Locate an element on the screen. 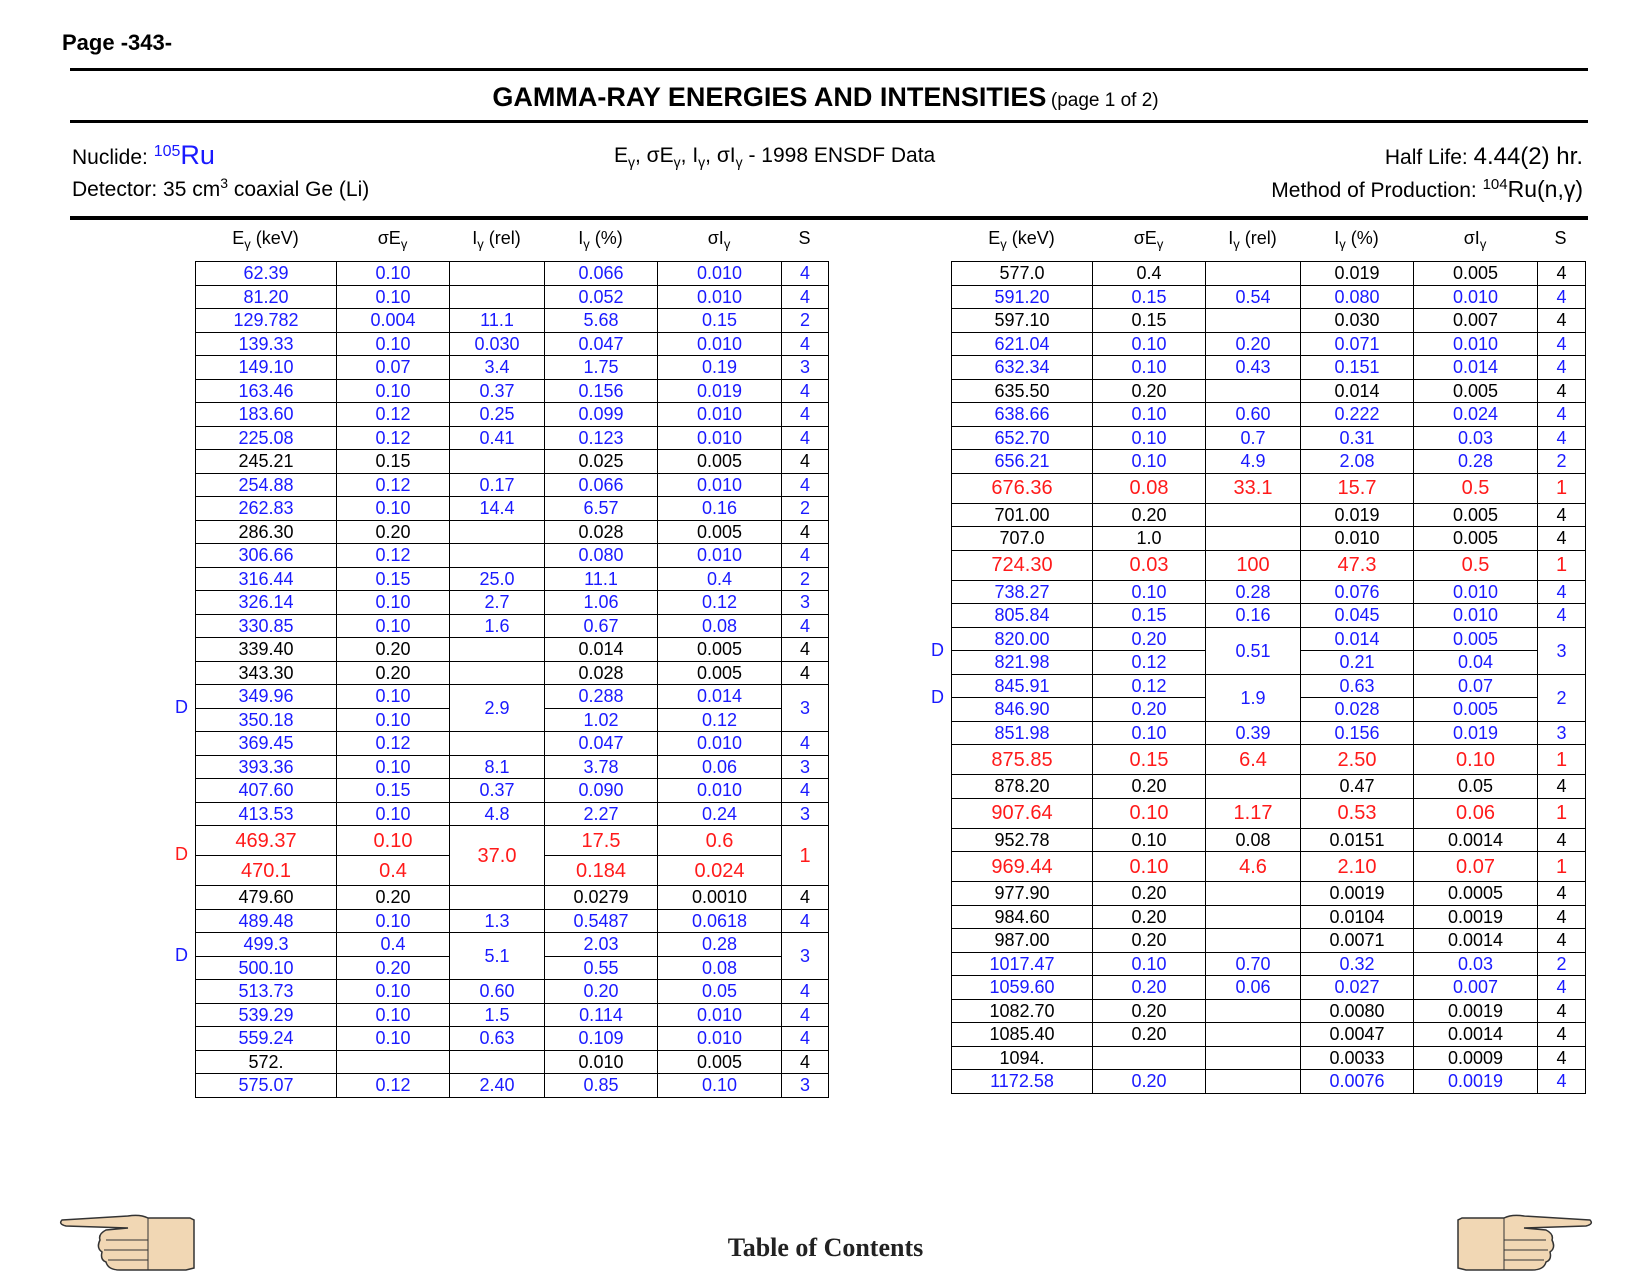 The height and width of the screenshot is (1275, 1651). table-row: 878.20 0.20 0.47 0.05 4 is located at coordinates (1268, 786).